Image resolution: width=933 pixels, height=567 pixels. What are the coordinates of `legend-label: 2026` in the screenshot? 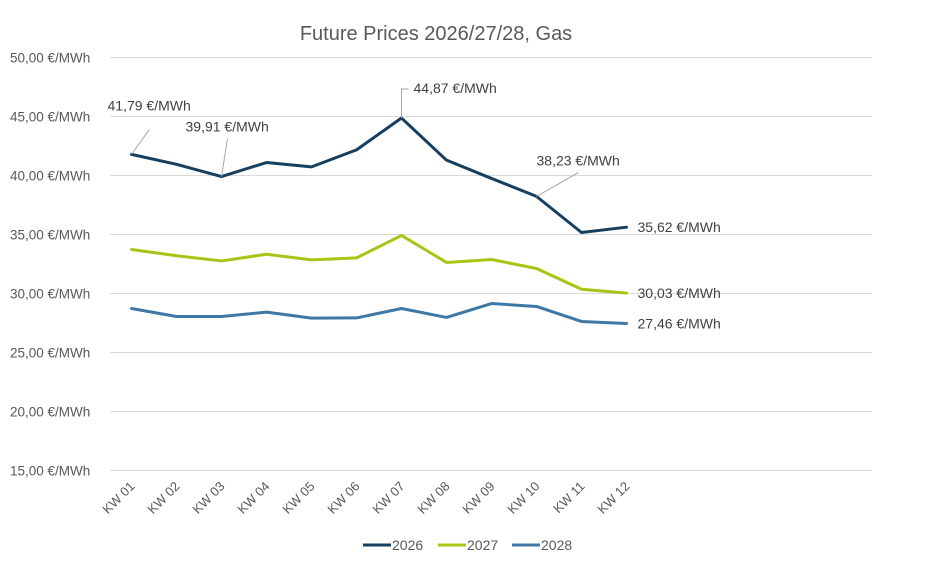 It's located at (407, 545).